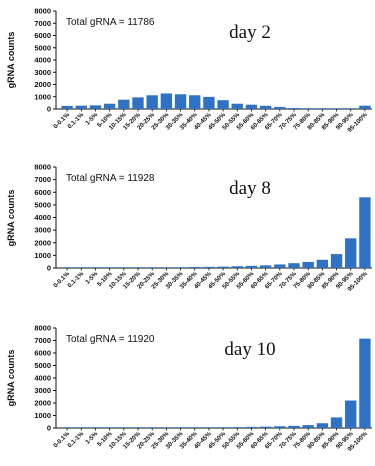 This screenshot has height=466, width=375. Describe the element at coordinates (250, 188) in the screenshot. I see `chart-title: day 8` at that location.